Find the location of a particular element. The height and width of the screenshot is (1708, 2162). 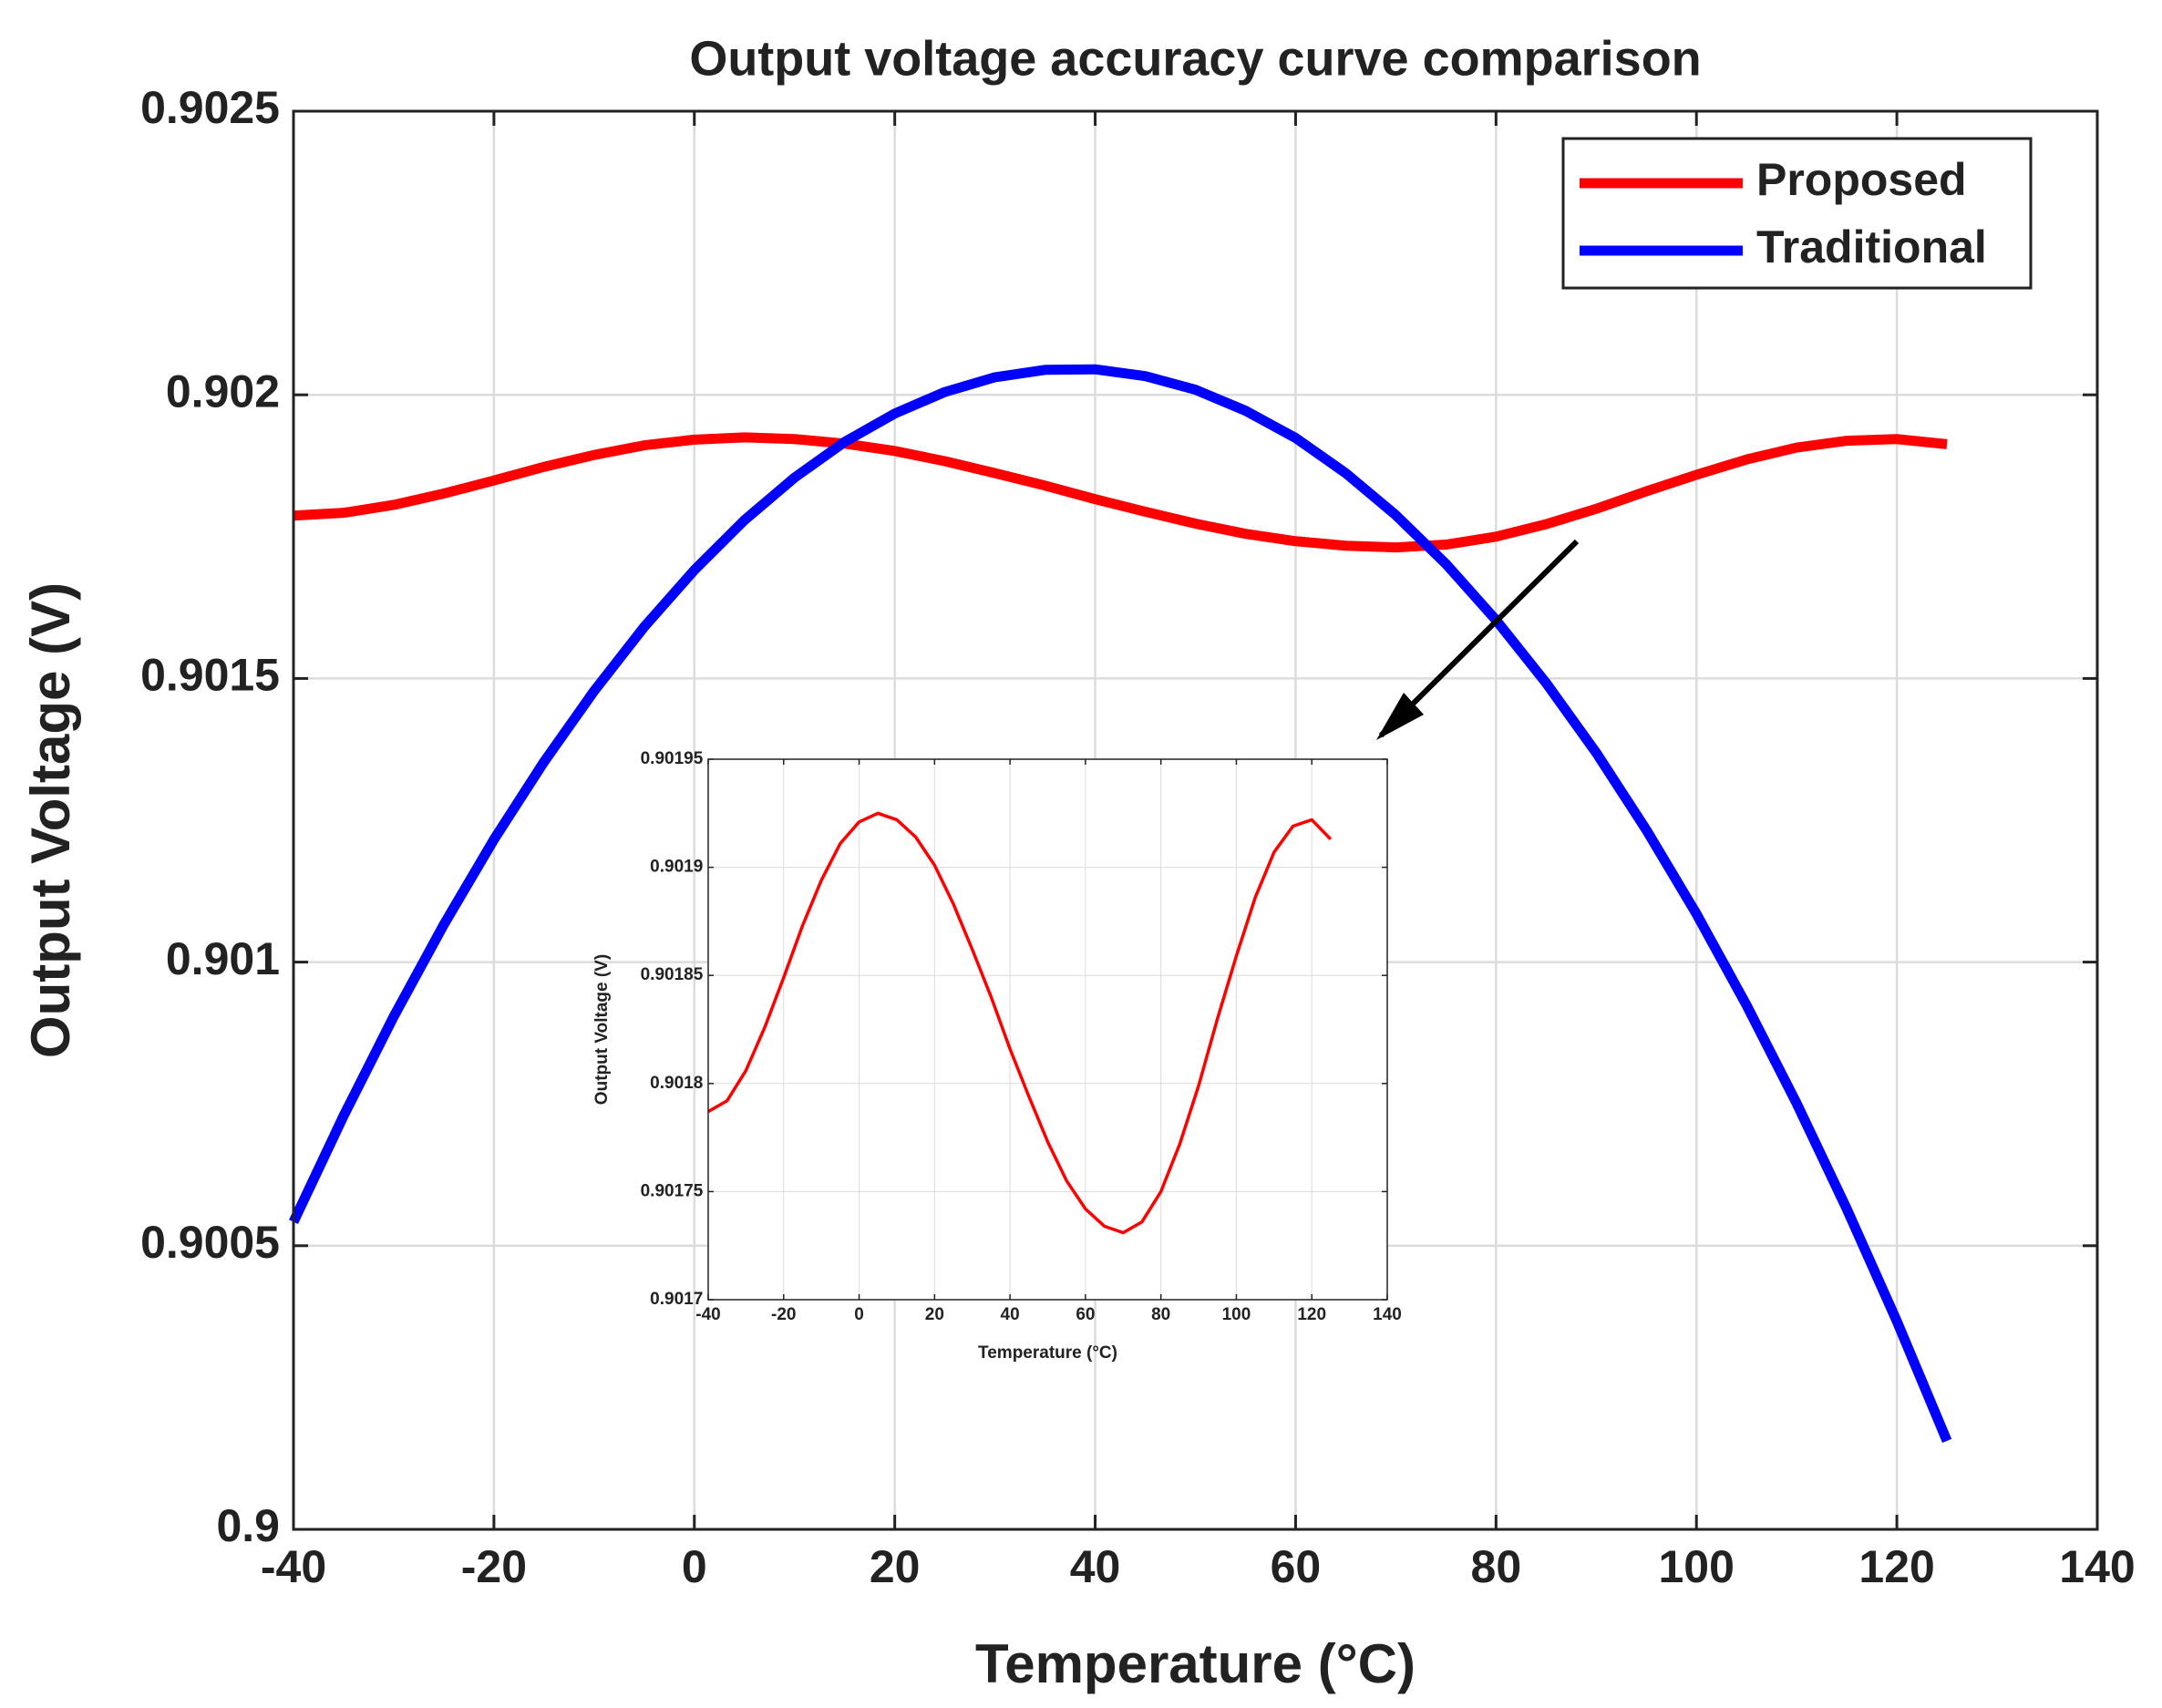

y-tick-label: 0.90175 is located at coordinates (672, 1190).